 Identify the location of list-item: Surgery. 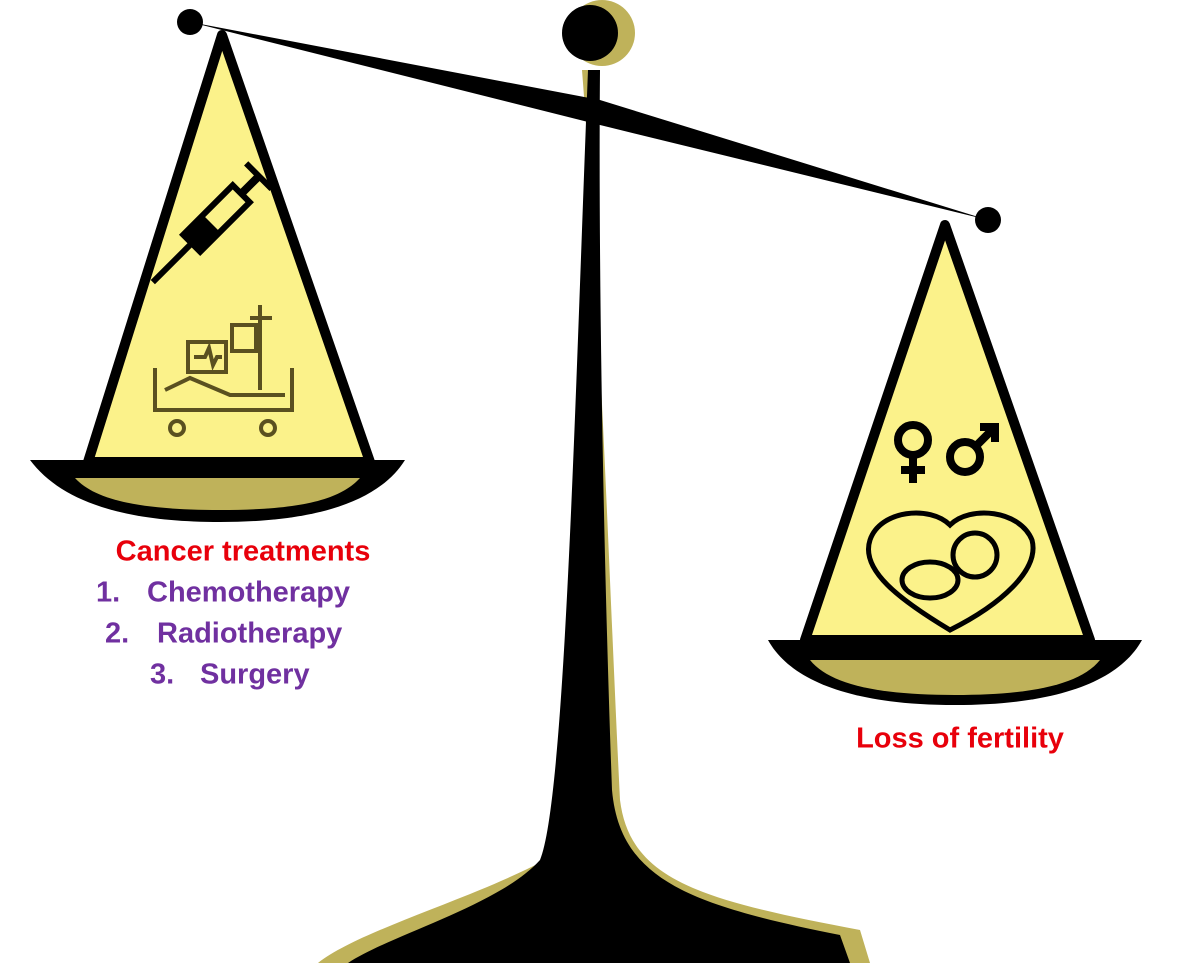
(255, 675).